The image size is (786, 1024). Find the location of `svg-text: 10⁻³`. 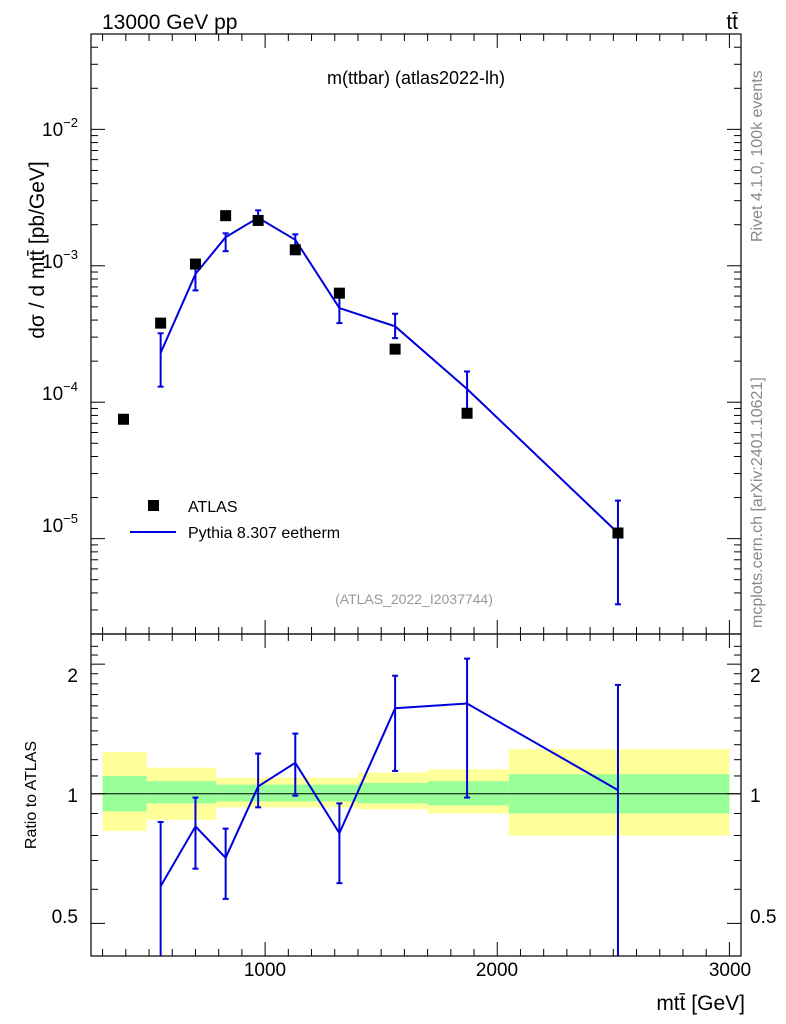

svg-text: 10⁻³ is located at coordinates (60, 260).